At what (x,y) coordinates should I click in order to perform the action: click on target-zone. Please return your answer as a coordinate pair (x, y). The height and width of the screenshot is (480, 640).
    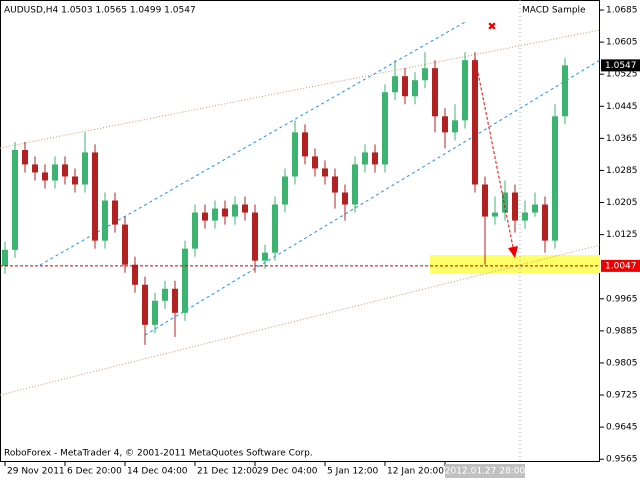
    Looking at the image, I should click on (515, 264).